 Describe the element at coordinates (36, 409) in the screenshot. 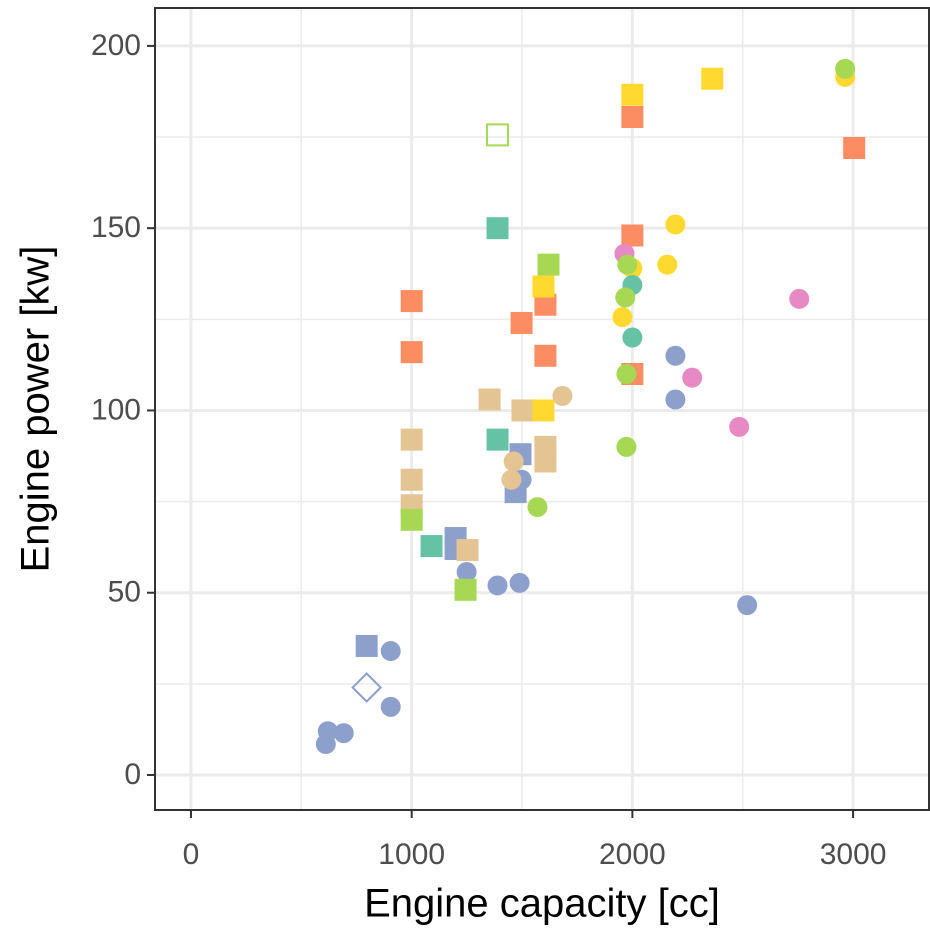

I see `y-axis-title: Engine power [kw]` at that location.